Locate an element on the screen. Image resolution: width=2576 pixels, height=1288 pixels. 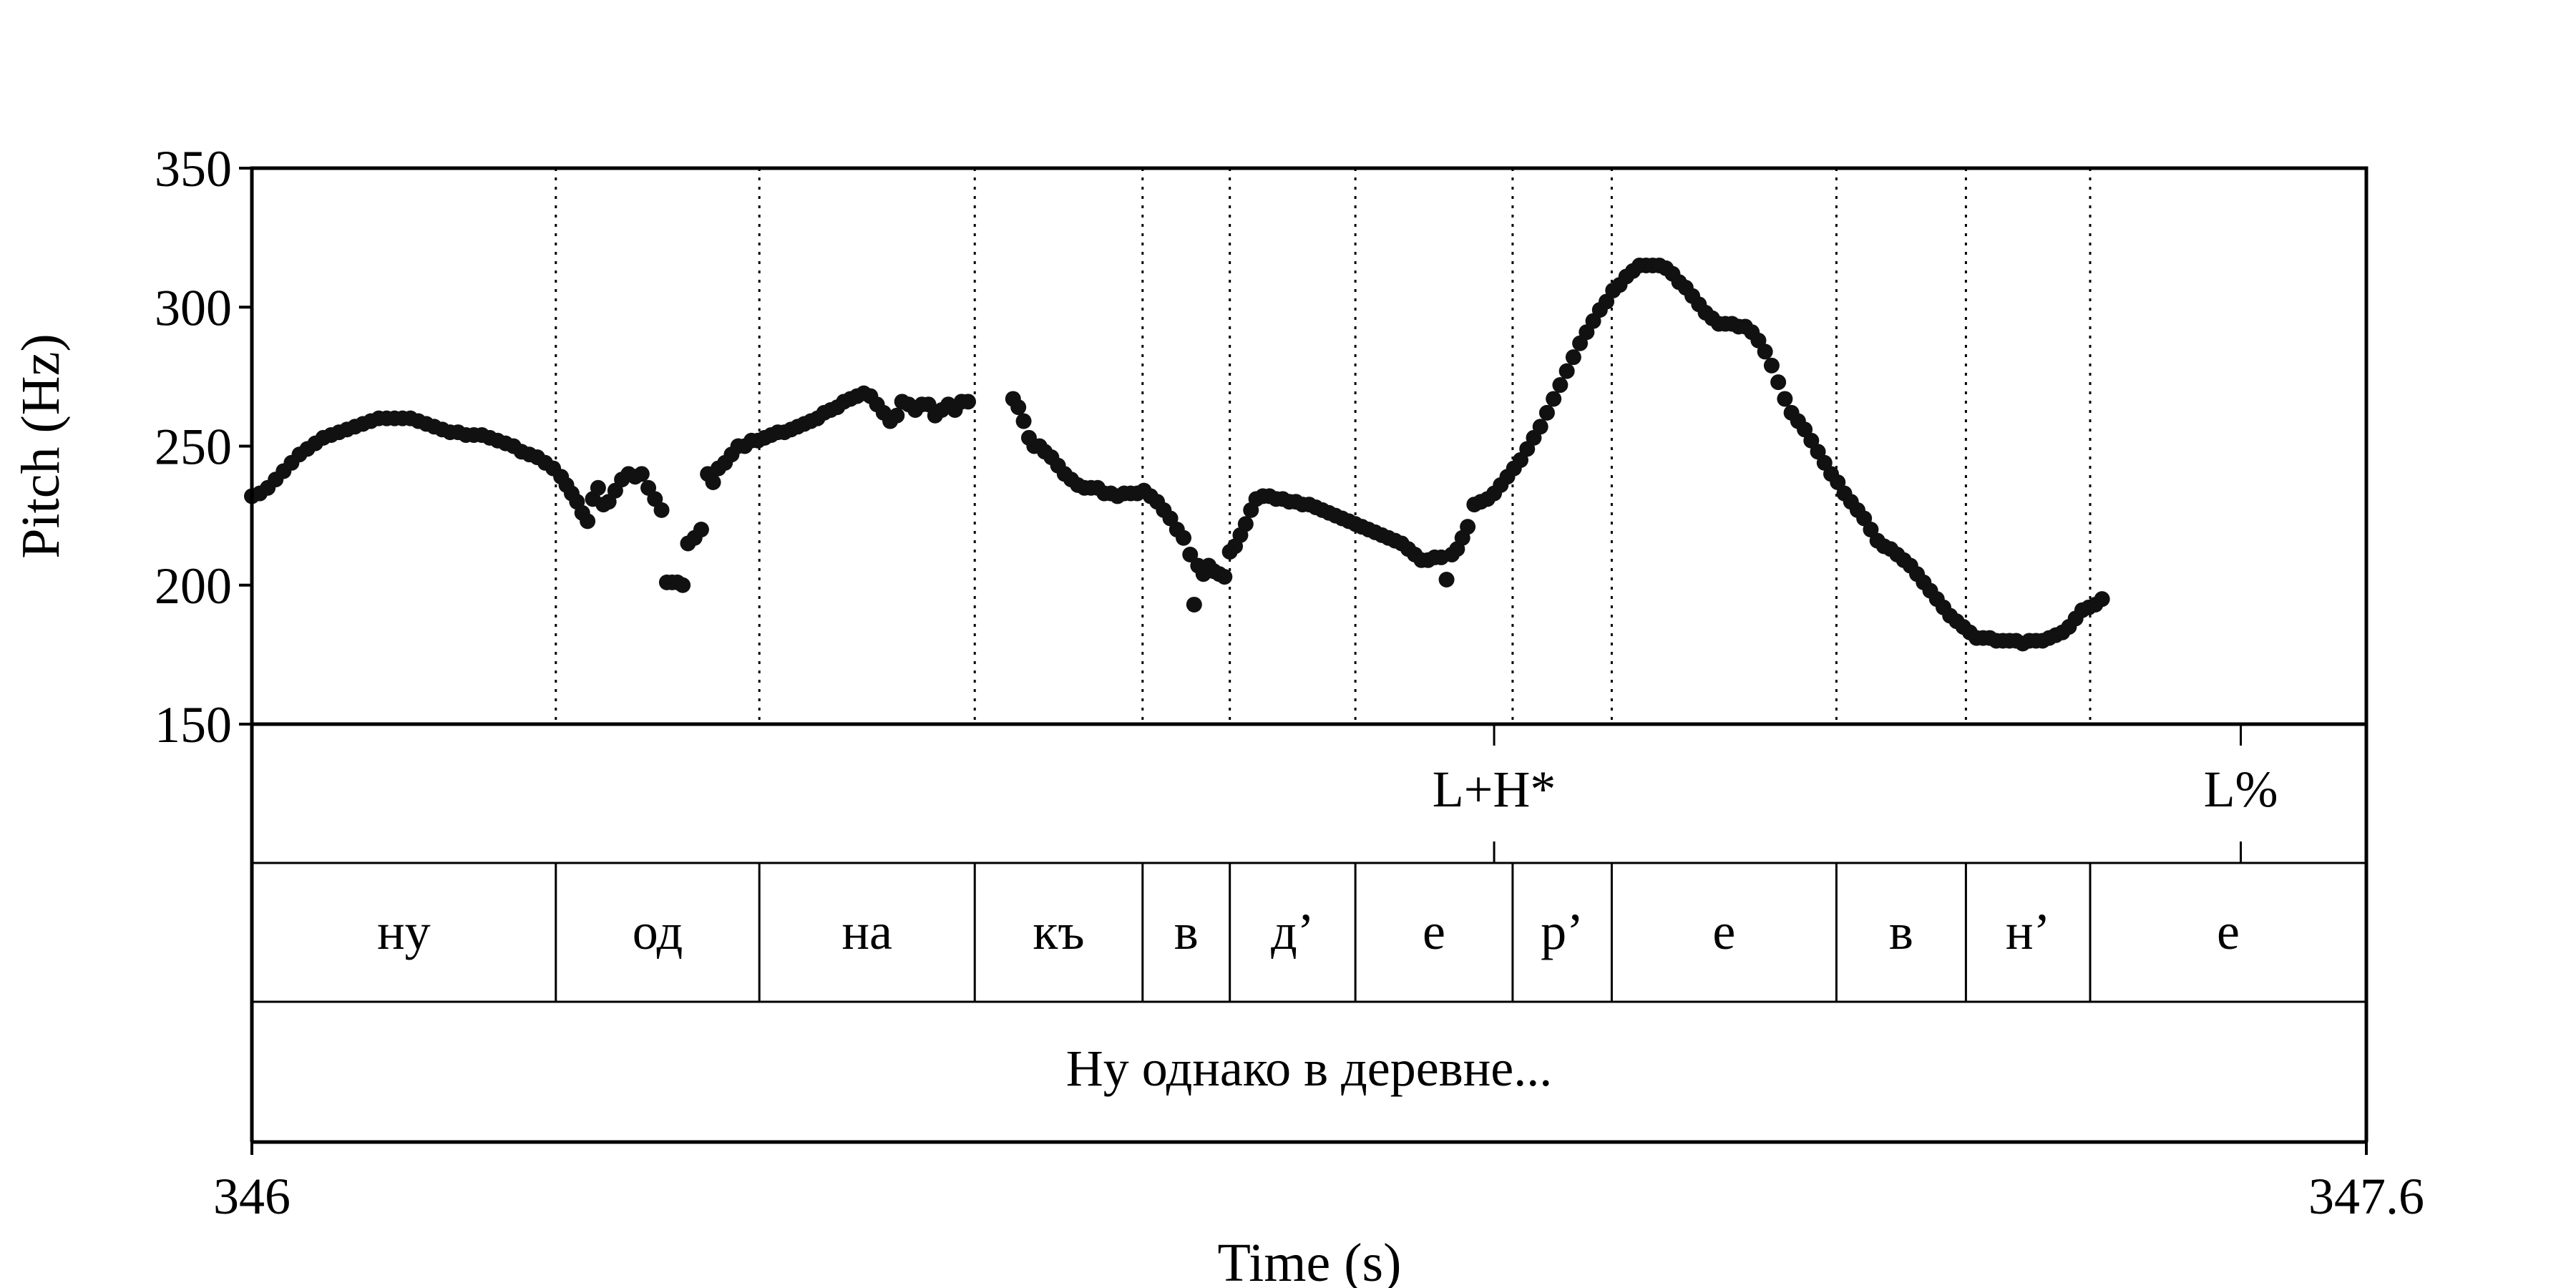
y-tick-label: 300 is located at coordinates (193, 307).